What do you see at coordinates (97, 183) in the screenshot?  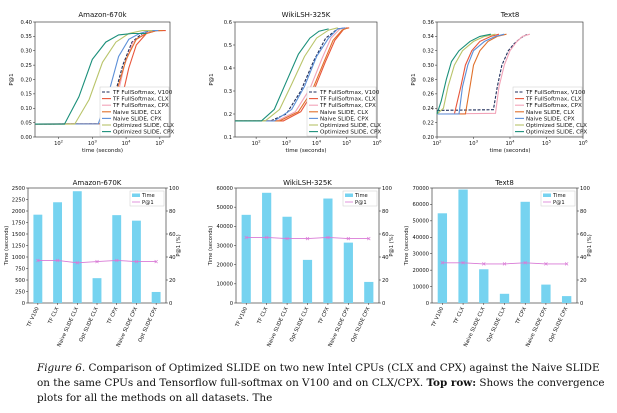 I see `chart-title: Amazon-670K` at bounding box center [97, 183].